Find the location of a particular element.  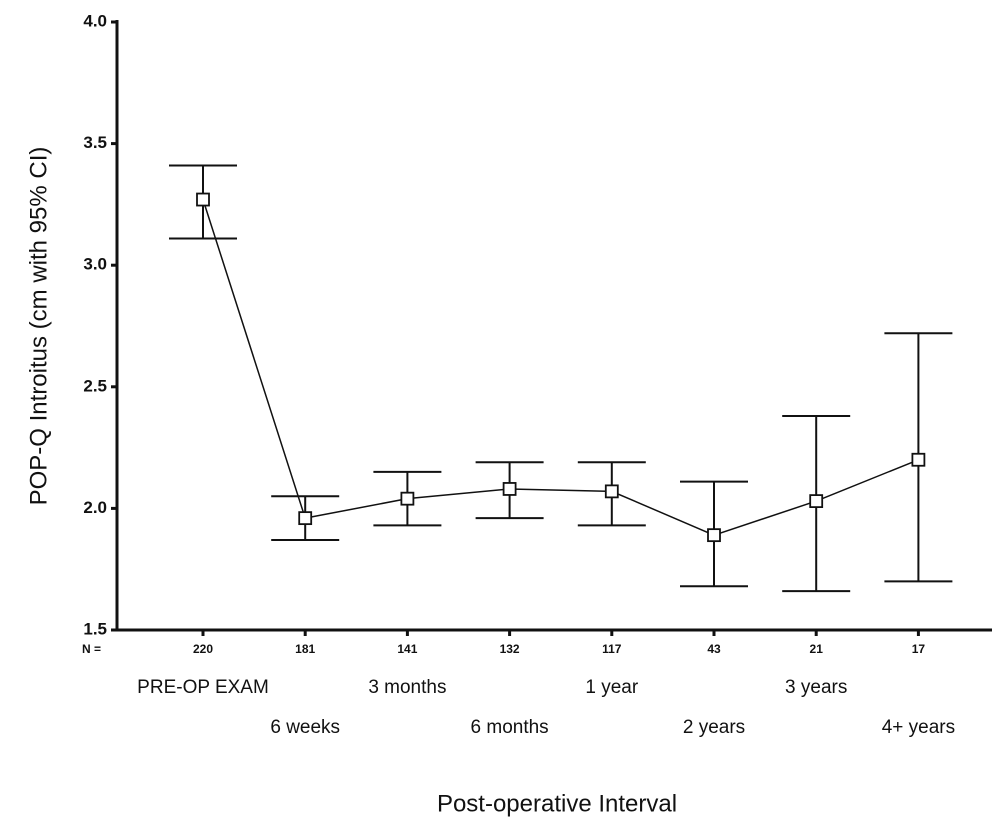

y-tick-label: 1.5 is located at coordinates (95, 628).